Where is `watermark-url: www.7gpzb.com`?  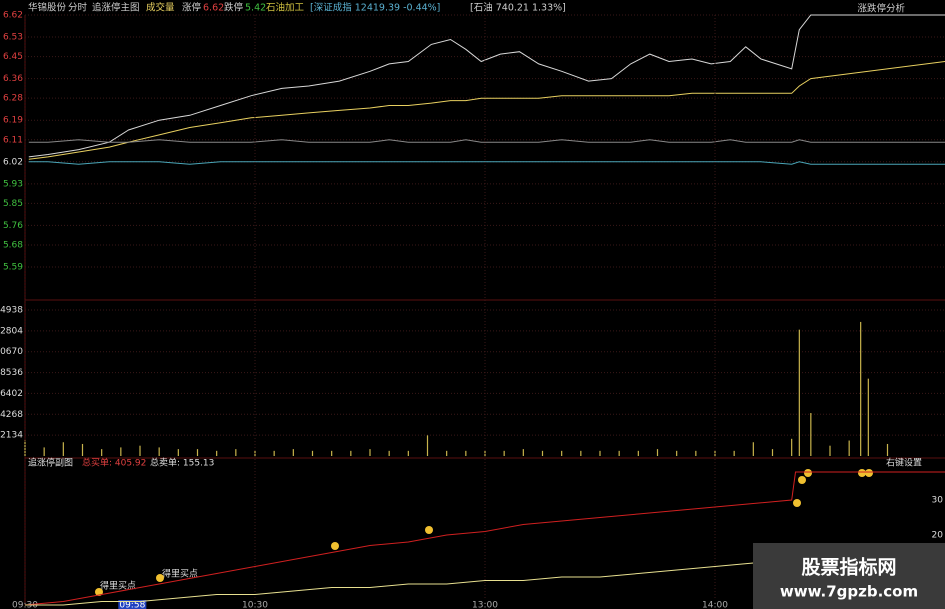 watermark-url: www.7gpzb.com is located at coordinates (849, 592).